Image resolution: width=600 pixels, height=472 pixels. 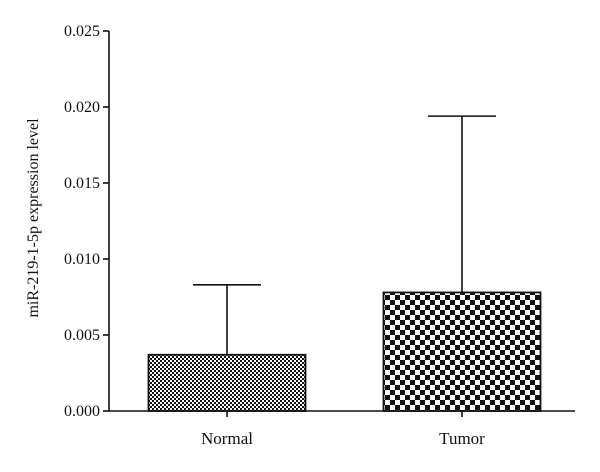 What do you see at coordinates (82, 335) in the screenshot?
I see `y-tick-label: 0.005` at bounding box center [82, 335].